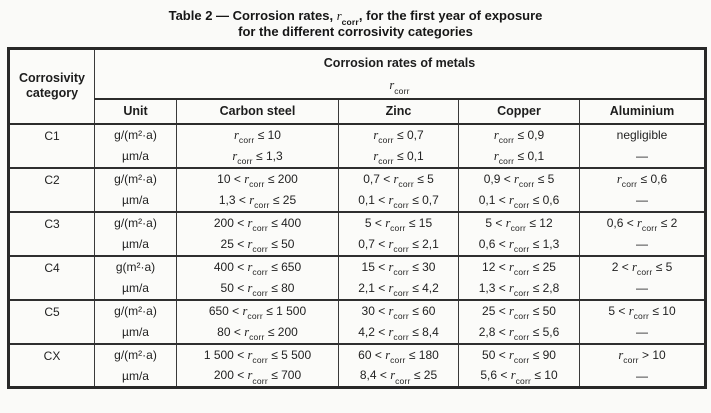  I want to click on carbon-steel-value: 1 500 < rcorr ≤ 5 500, so click(257, 354).